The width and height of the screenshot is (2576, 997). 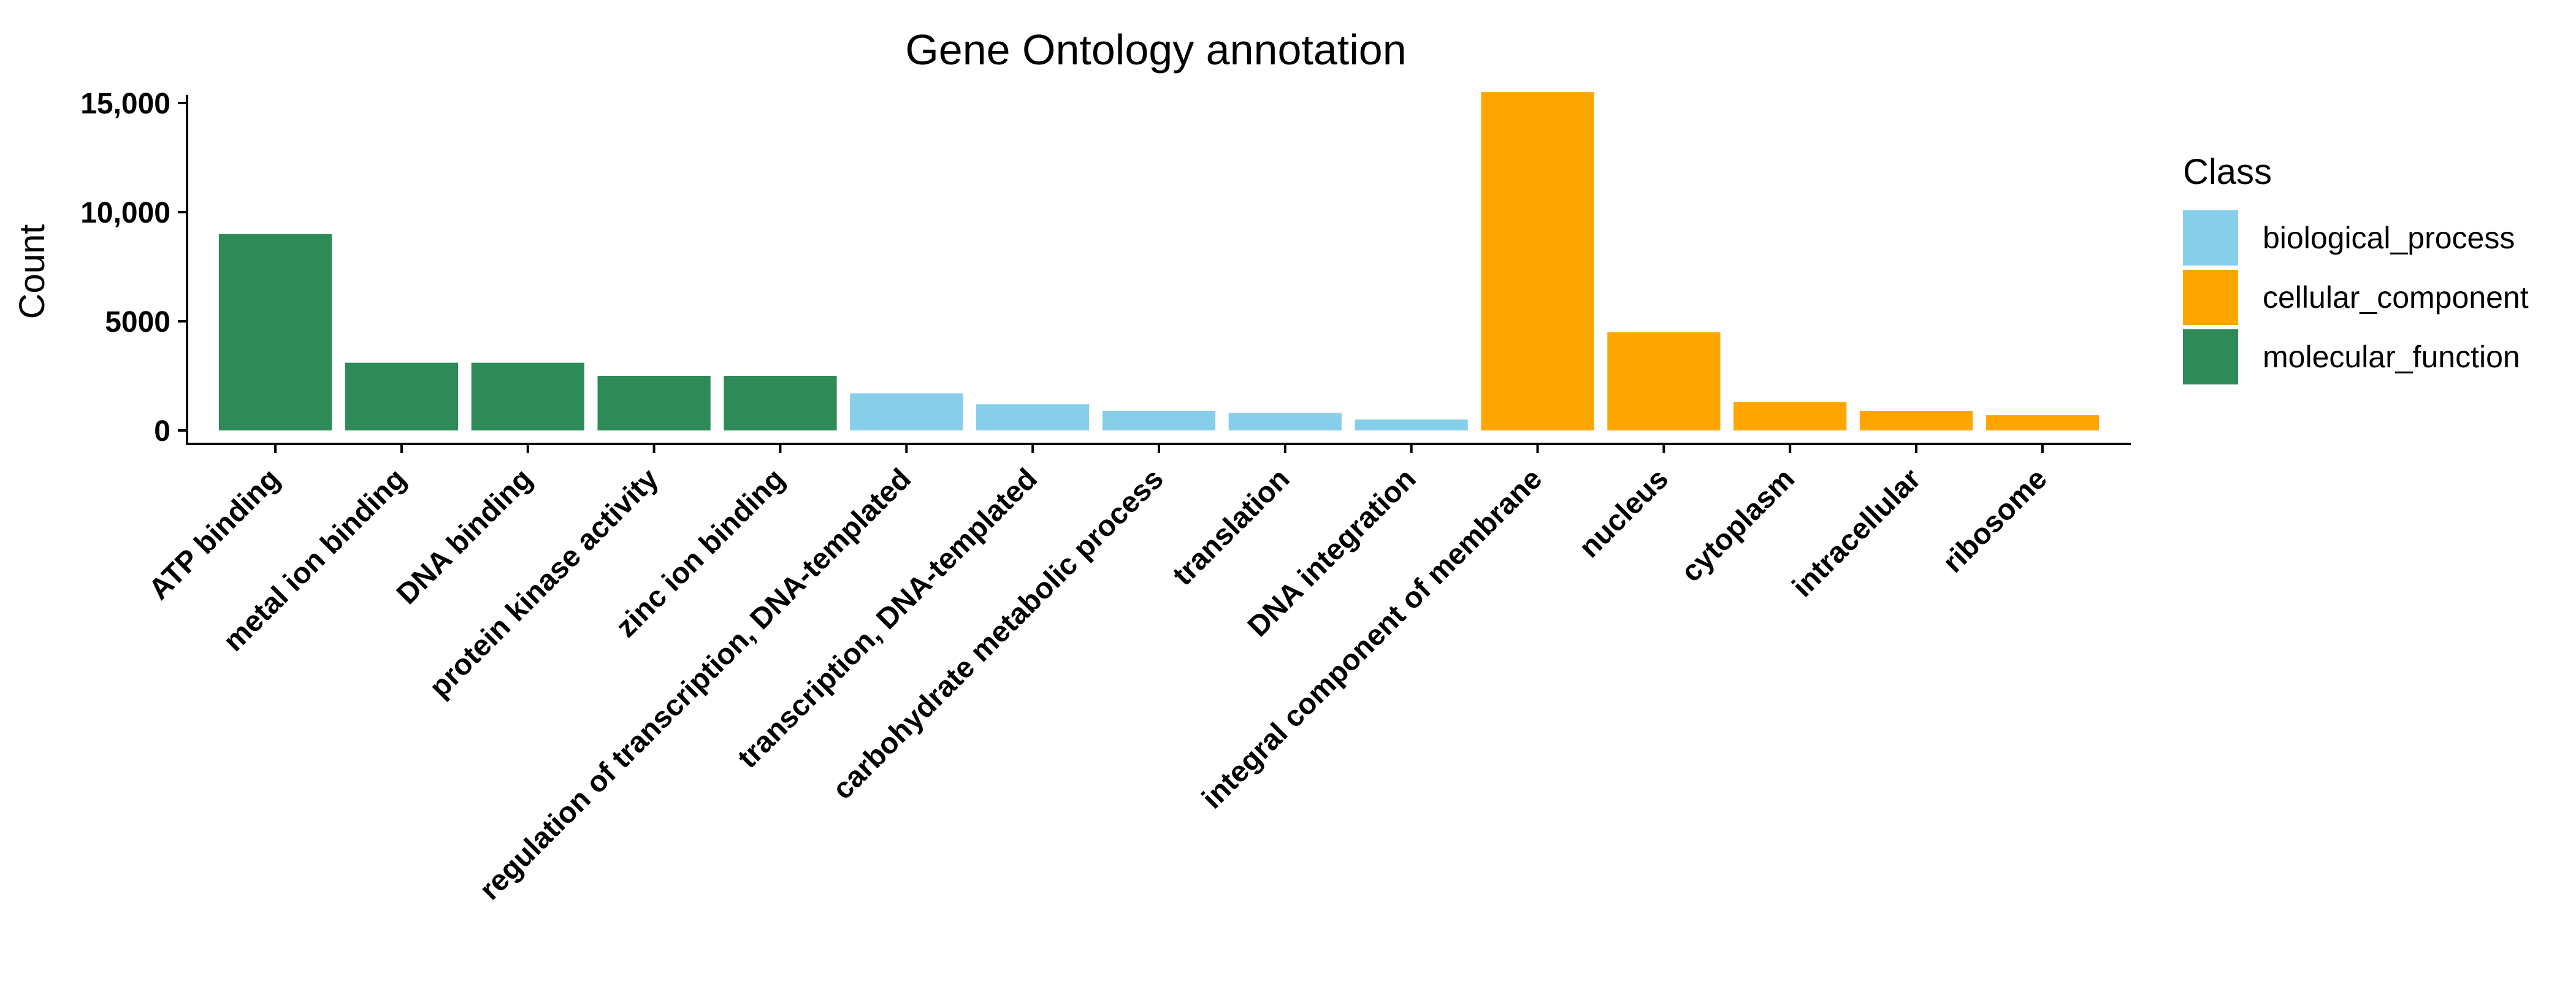 I want to click on x-tick-label: translation, so click(x=1231, y=527).